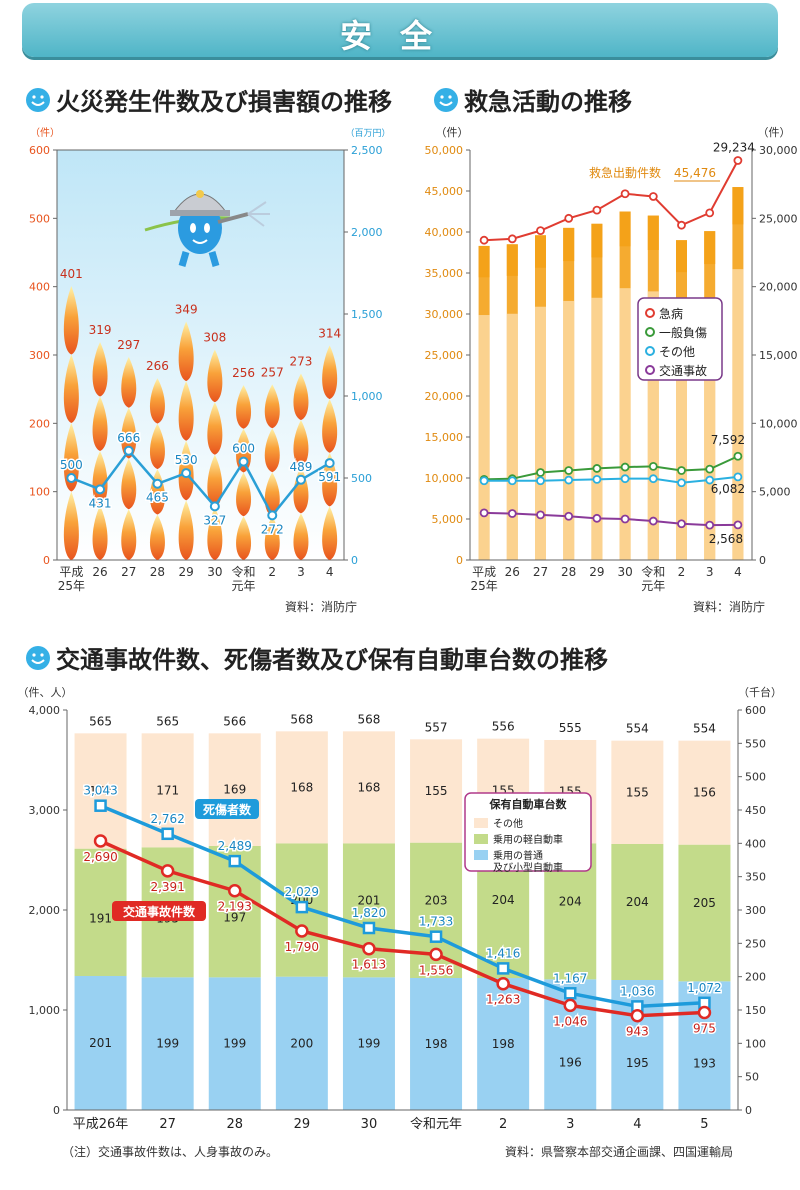 The image size is (800, 1190). What do you see at coordinates (321, 607) in the screenshot?
I see `fire-source: 資料：消防庁` at bounding box center [321, 607].